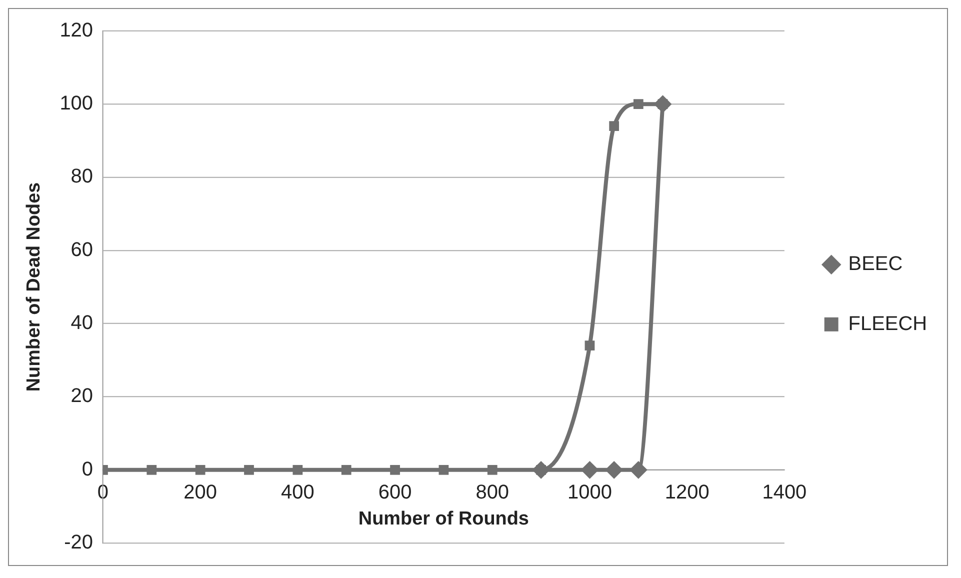  I want to click on legend-label: FLEECH, so click(888, 323).